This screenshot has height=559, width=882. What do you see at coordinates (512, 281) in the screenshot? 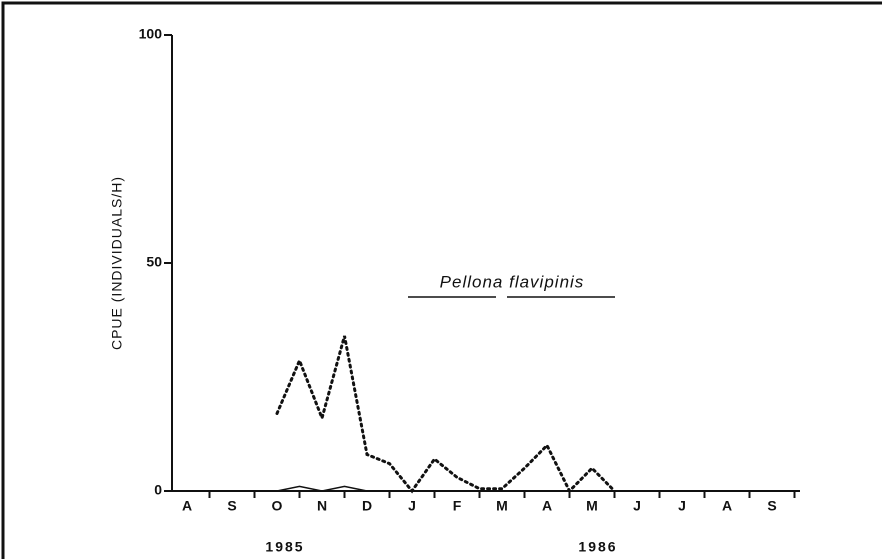
I see `chart-title: Pellona flavipinis` at bounding box center [512, 281].